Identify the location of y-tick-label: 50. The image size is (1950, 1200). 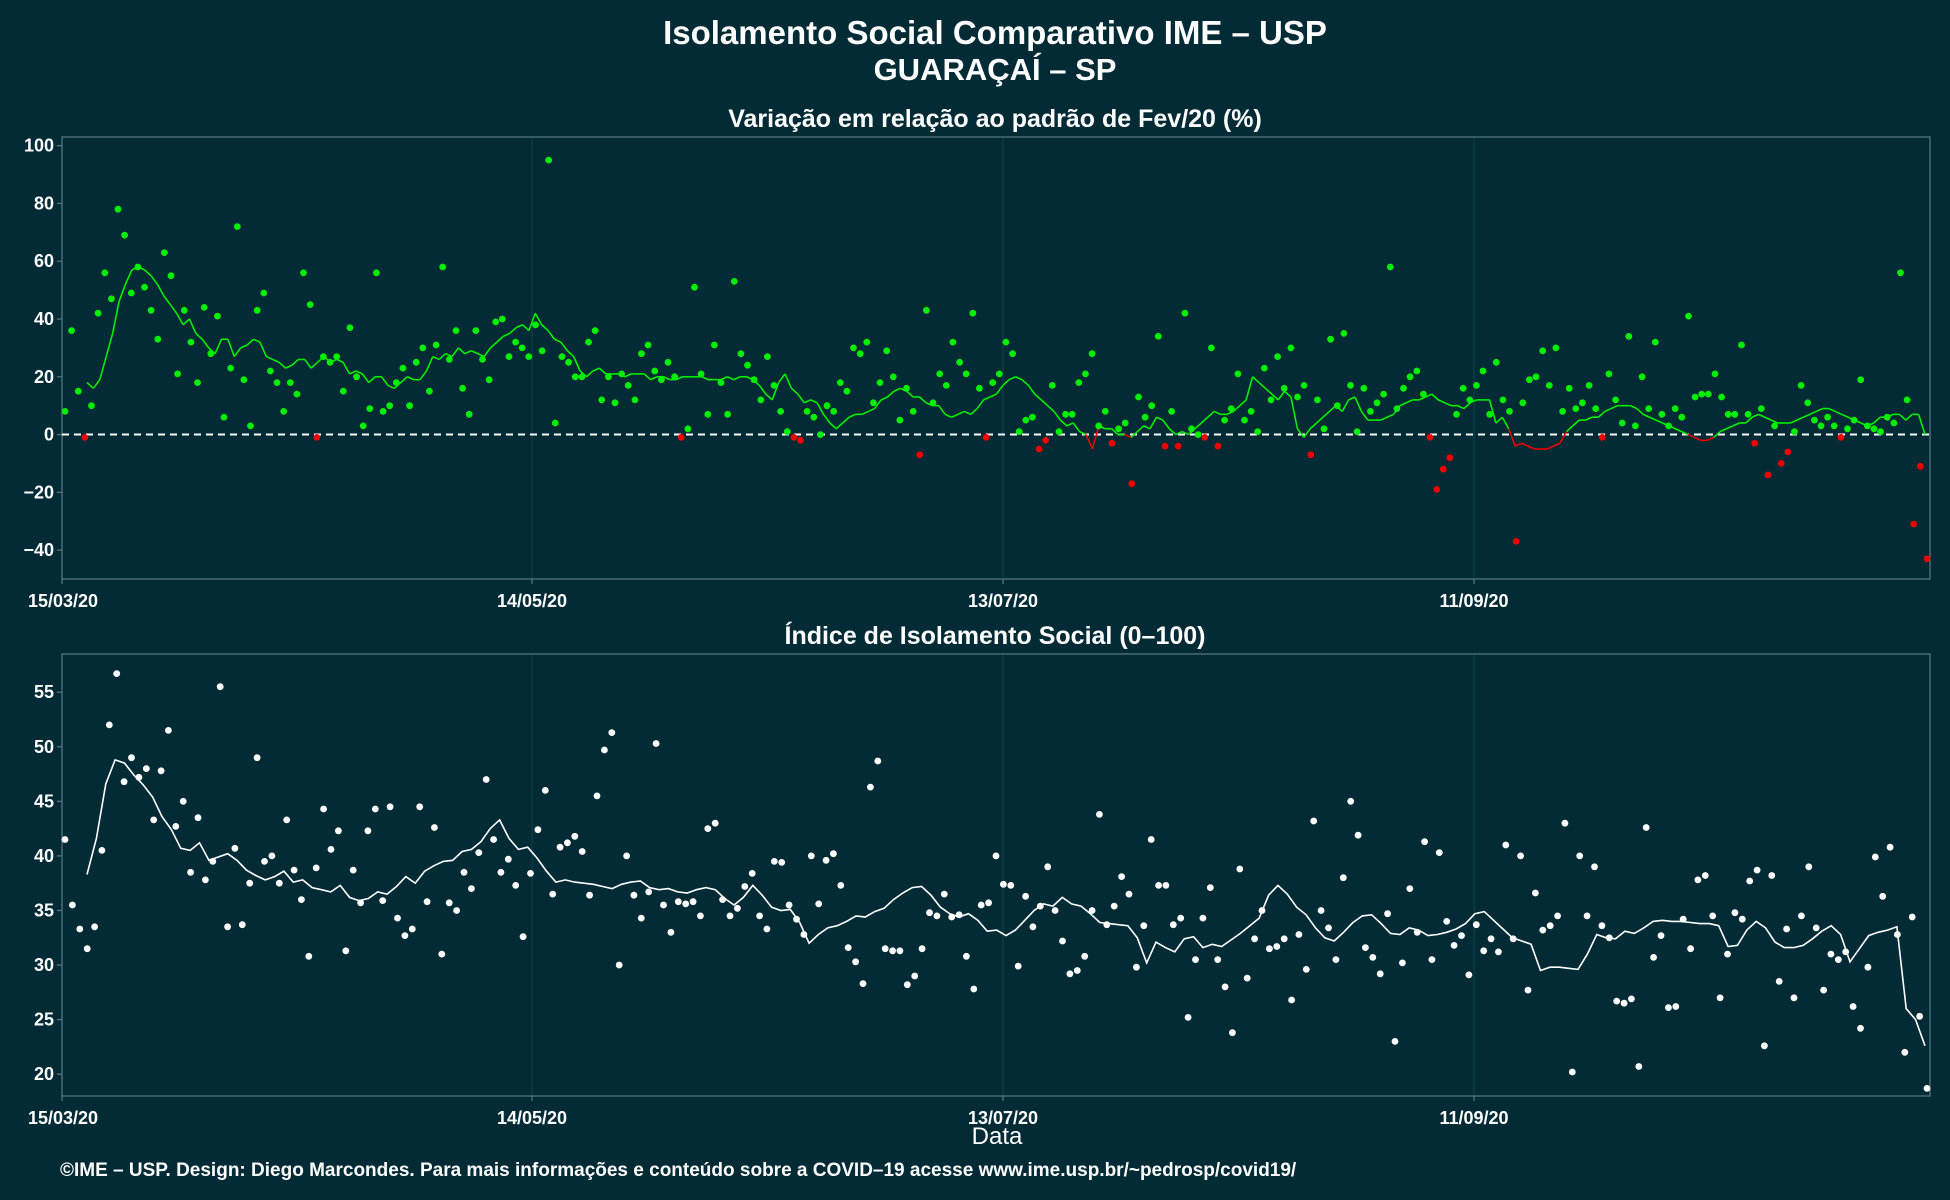
(44, 747).